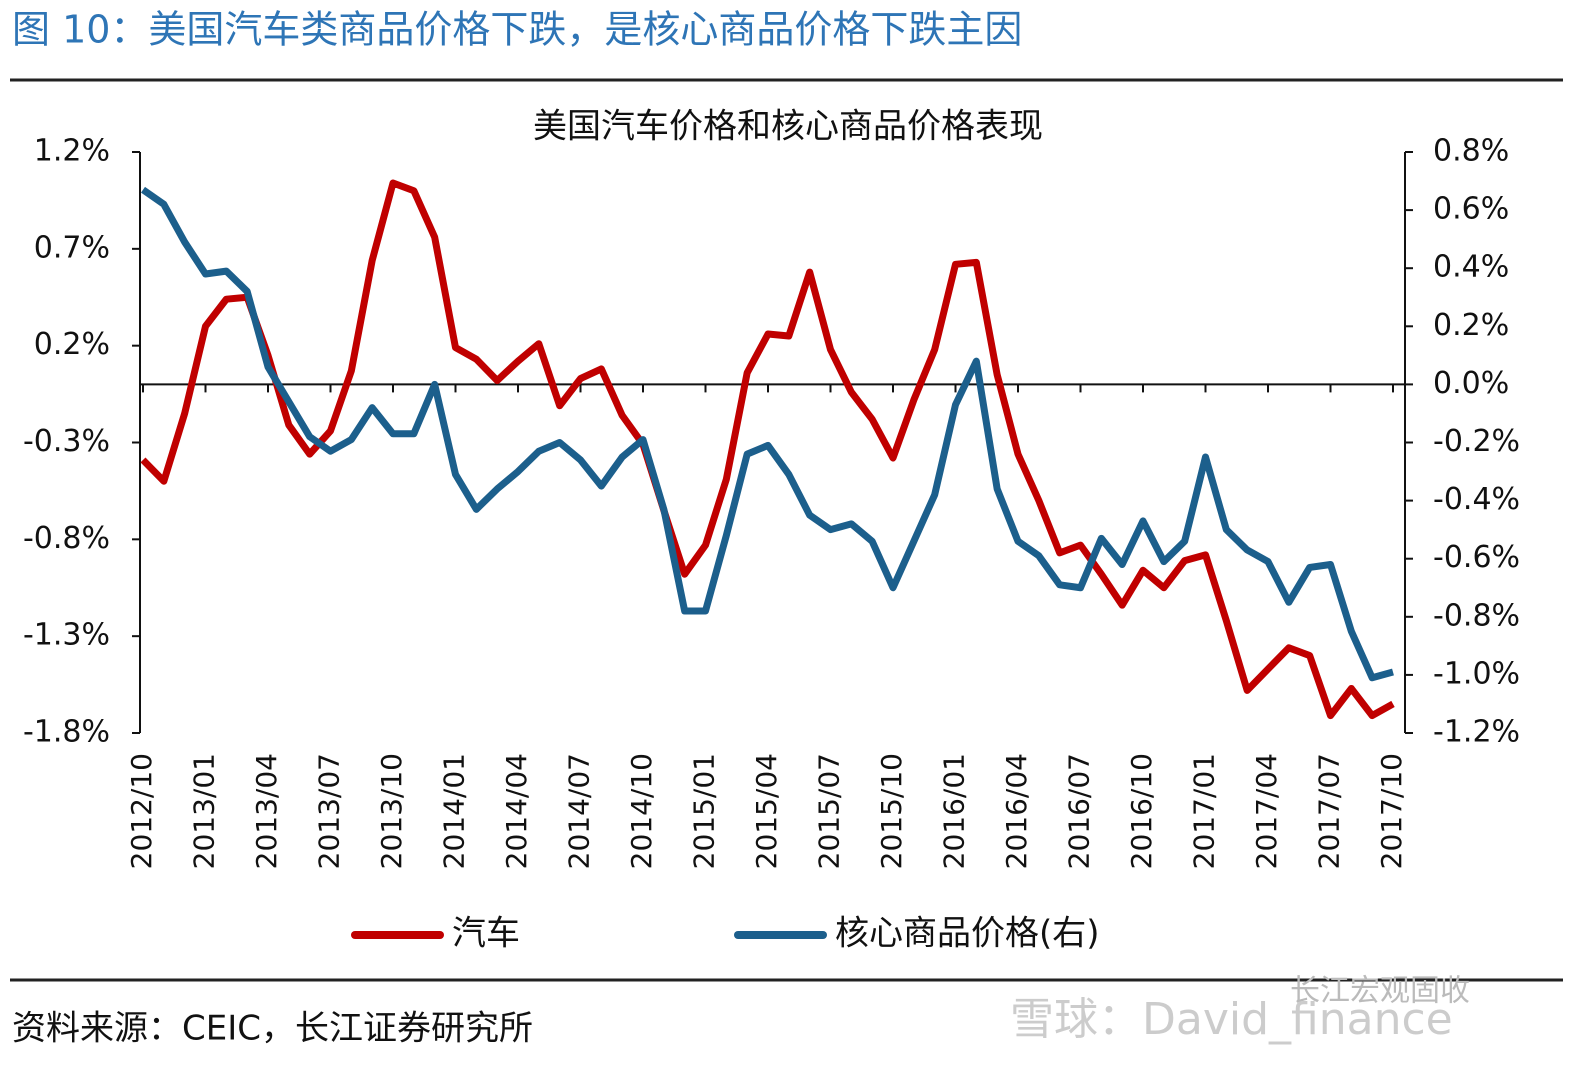 Image resolution: width=1573 pixels, height=1068 pixels. What do you see at coordinates (1476, 499) in the screenshot?
I see `y2-tick-label: -0.4%` at bounding box center [1476, 499].